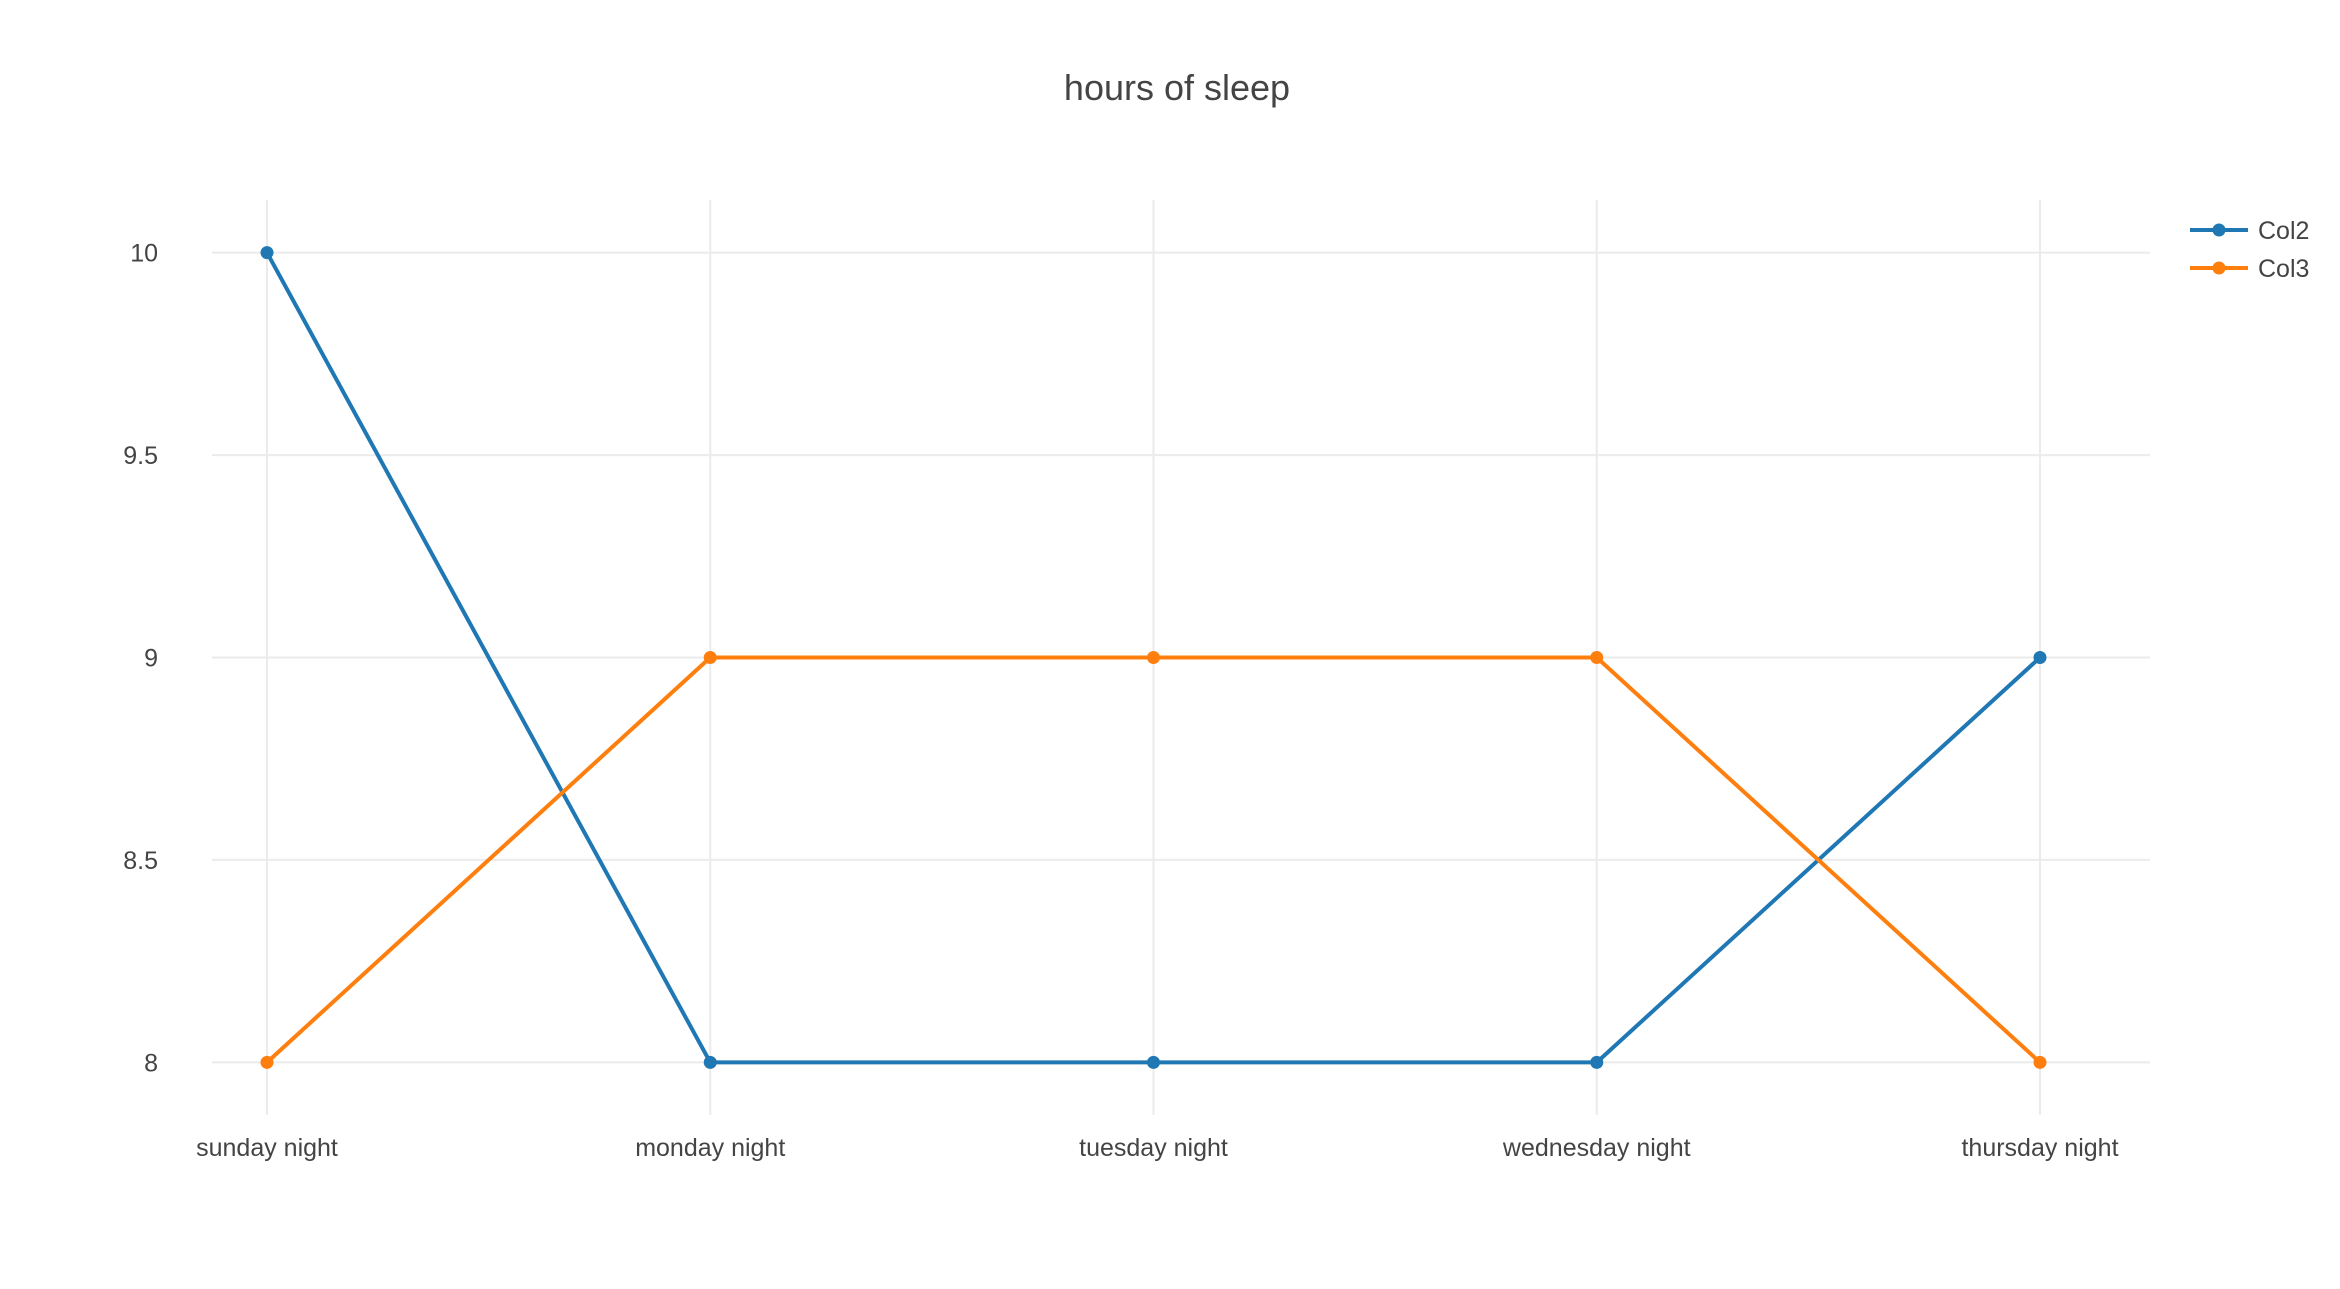  I want to click on chart-title: hours of sleep, so click(1177, 87).